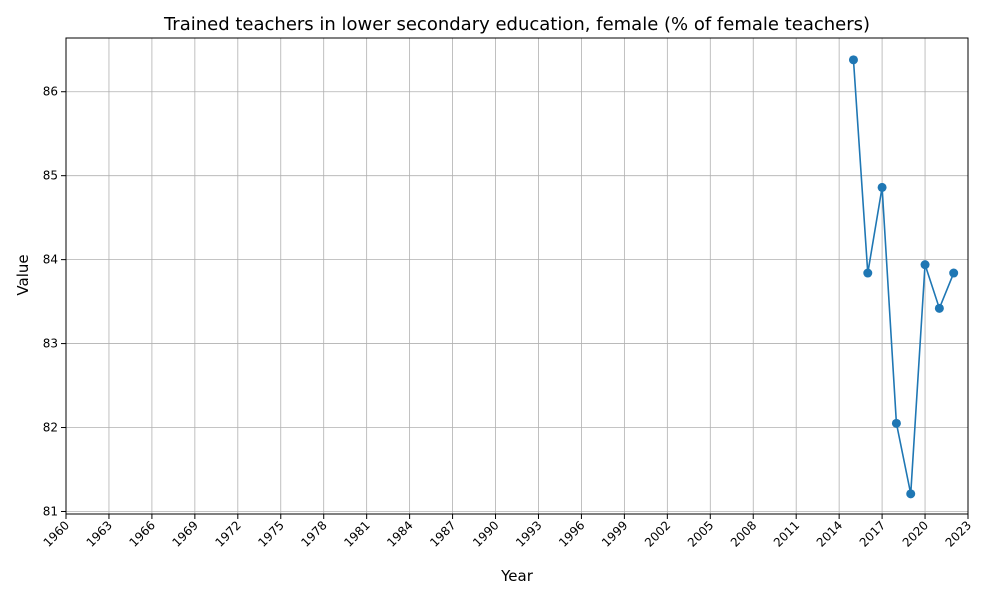  What do you see at coordinates (786, 533) in the screenshot?
I see `x-tick-label: 2011` at bounding box center [786, 533].